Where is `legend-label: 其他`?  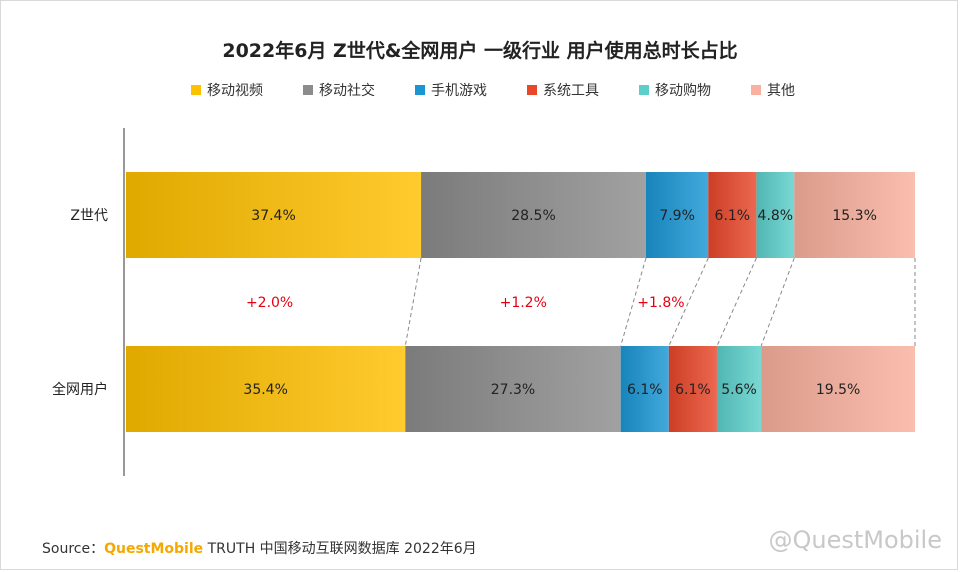
legend-label: 其他 is located at coordinates (781, 91).